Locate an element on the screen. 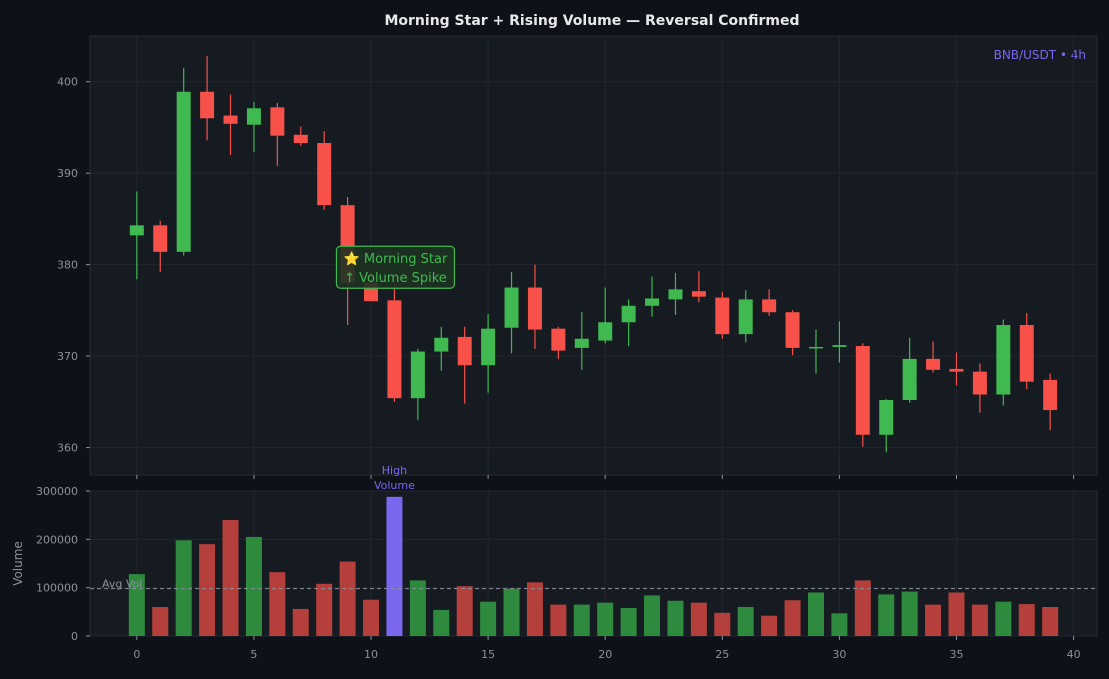 This screenshot has width=1109, height=679. volume-tick-label-x: 5 is located at coordinates (253, 654).